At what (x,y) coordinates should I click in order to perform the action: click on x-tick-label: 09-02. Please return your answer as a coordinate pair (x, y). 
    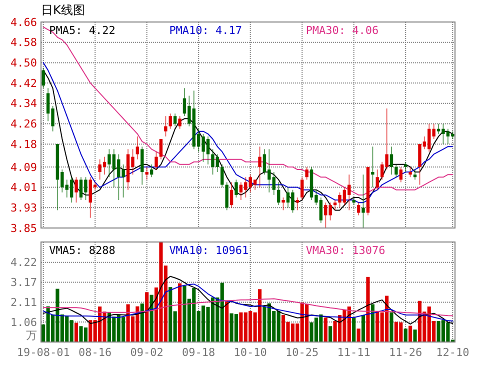
    Looking at the image, I should click on (147, 352).